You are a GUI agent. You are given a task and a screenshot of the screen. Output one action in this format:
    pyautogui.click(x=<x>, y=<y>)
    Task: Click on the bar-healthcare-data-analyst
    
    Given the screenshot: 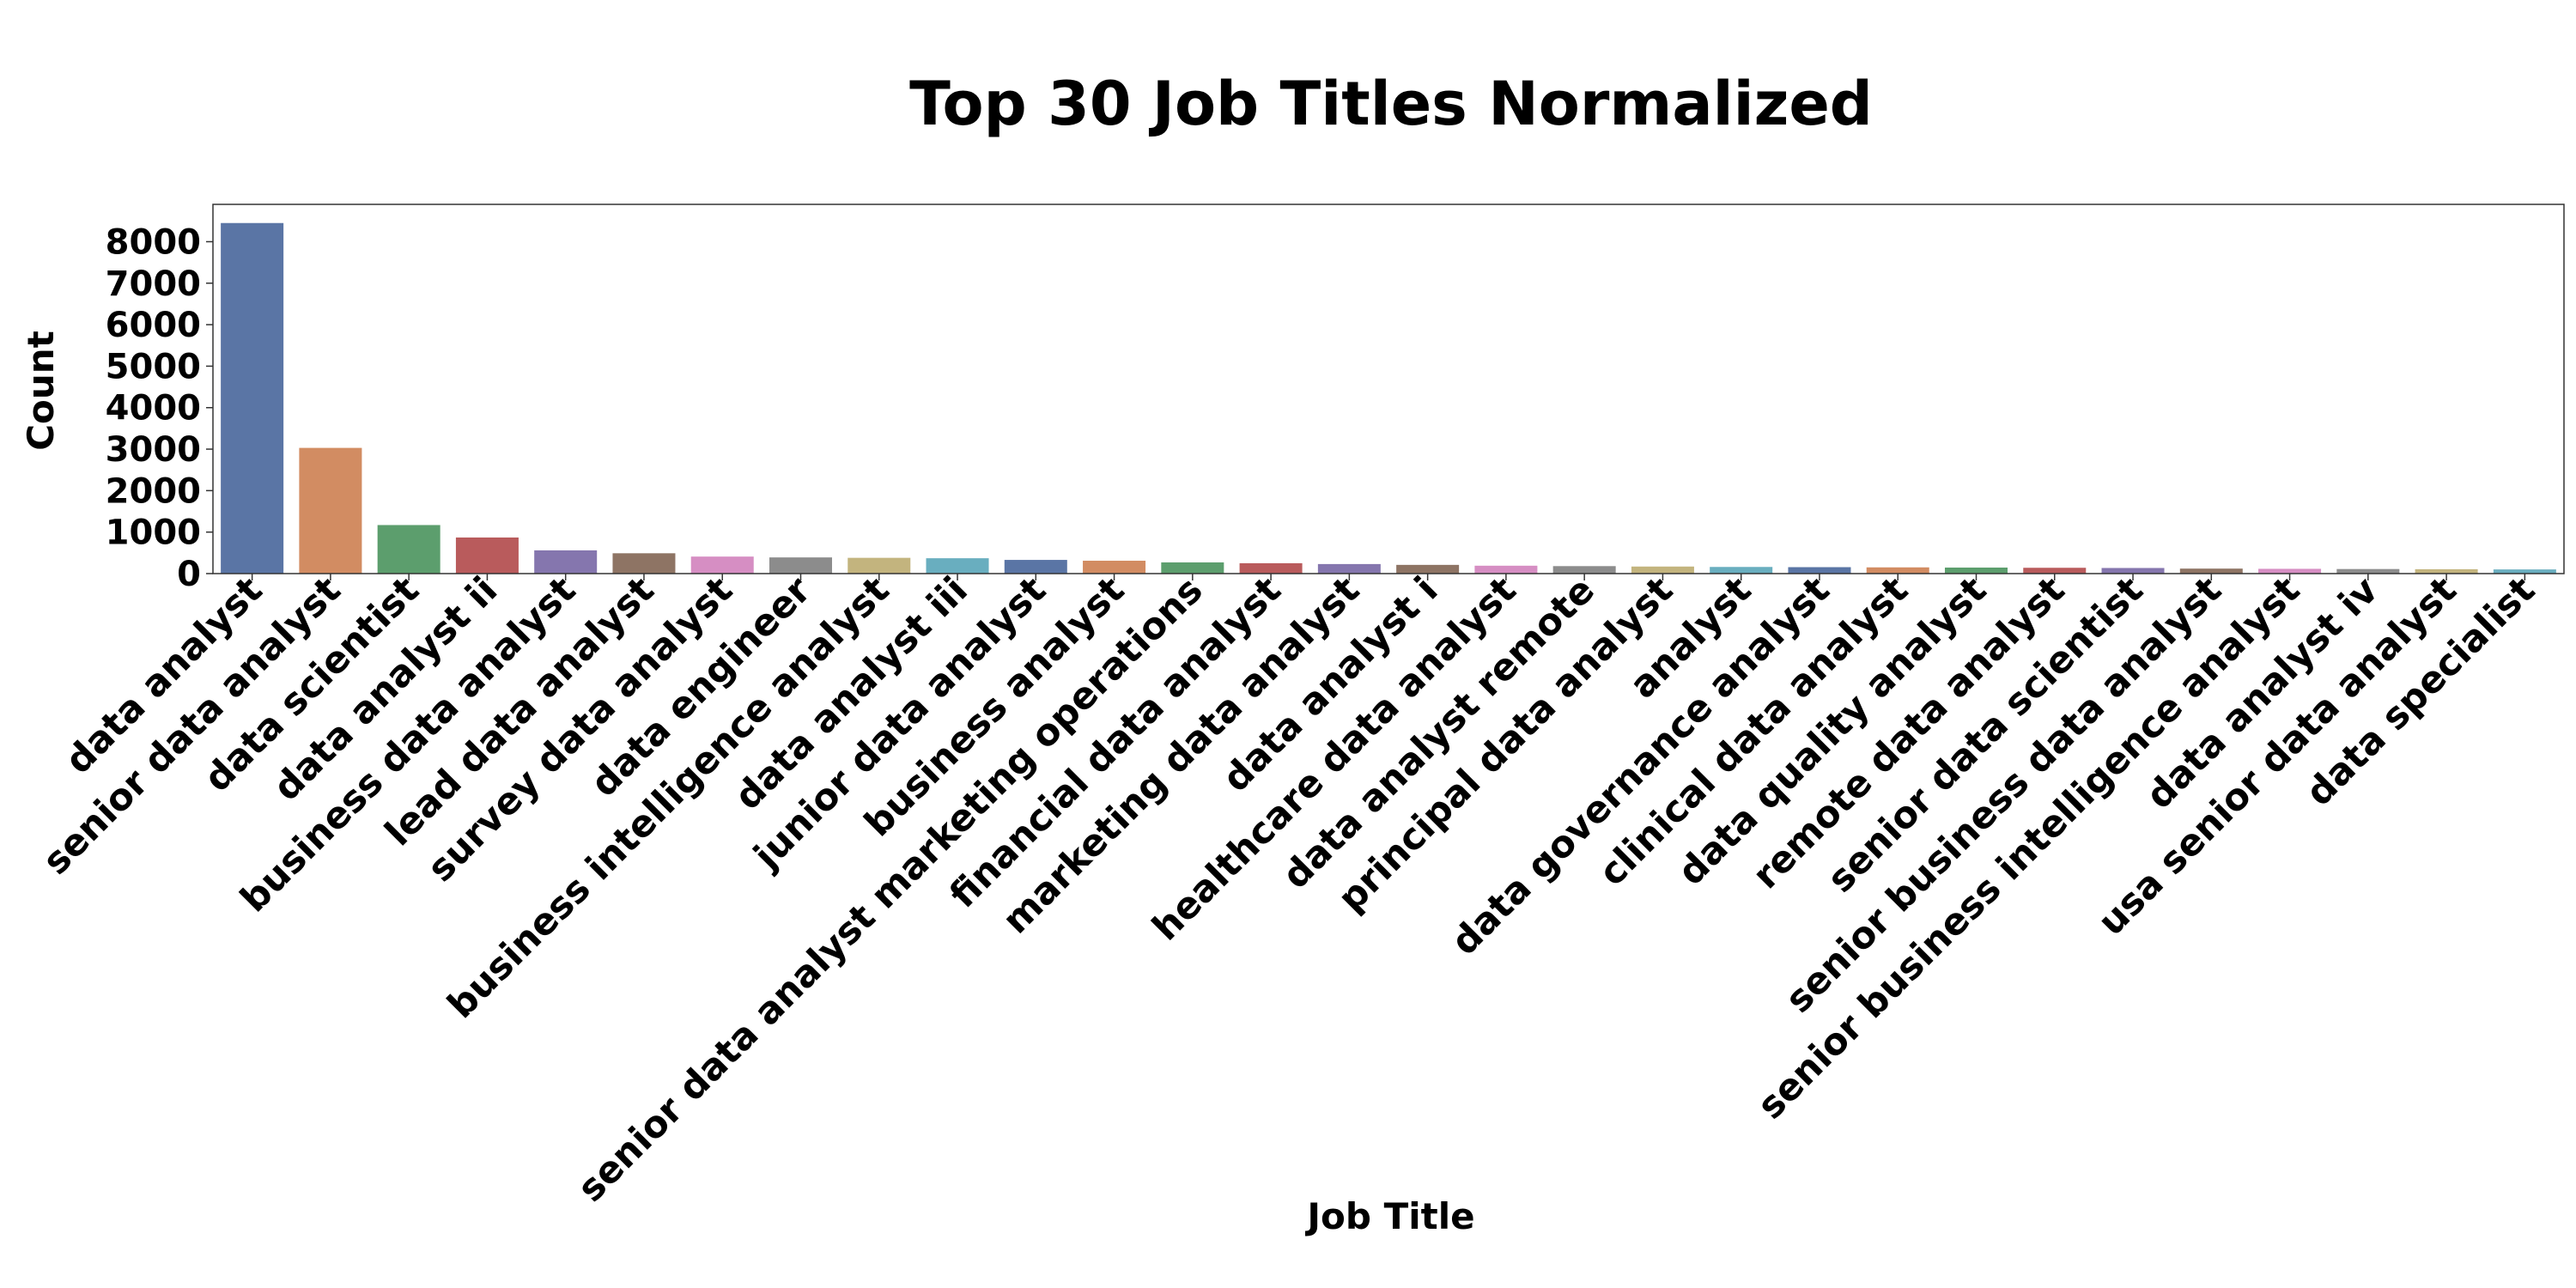 What is the action you would take?
    pyautogui.click(x=1506, y=569)
    